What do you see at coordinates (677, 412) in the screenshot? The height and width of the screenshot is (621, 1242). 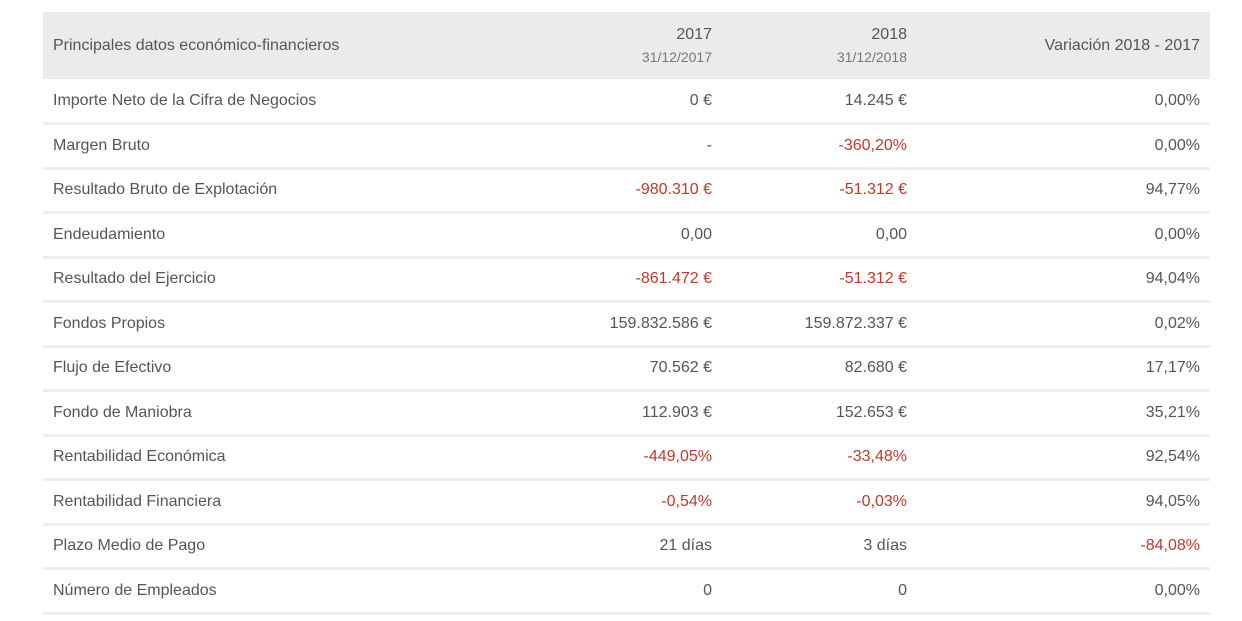 I see `value-2017: 112.903 €` at bounding box center [677, 412].